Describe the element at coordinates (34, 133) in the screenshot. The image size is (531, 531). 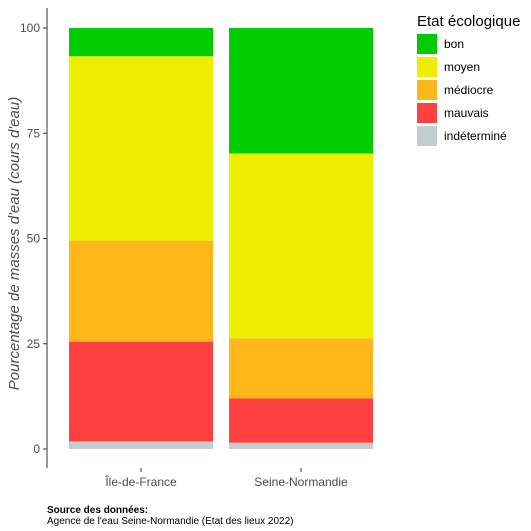
I see `y-tick-label: 75` at that location.